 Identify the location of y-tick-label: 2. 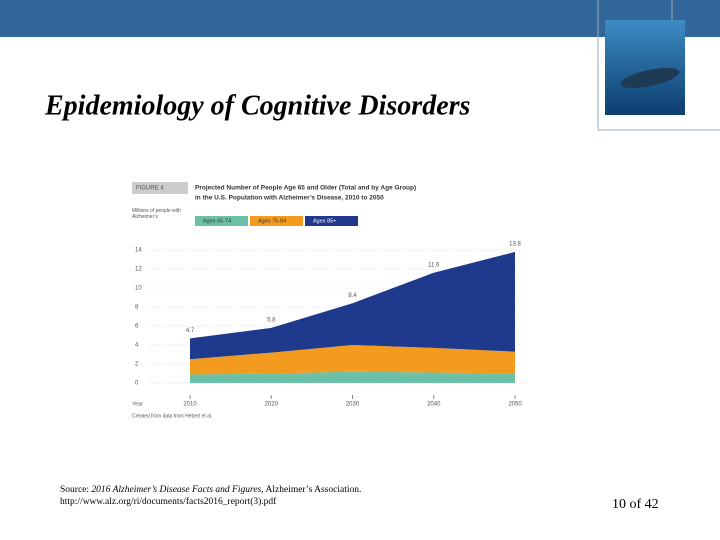
(137, 365).